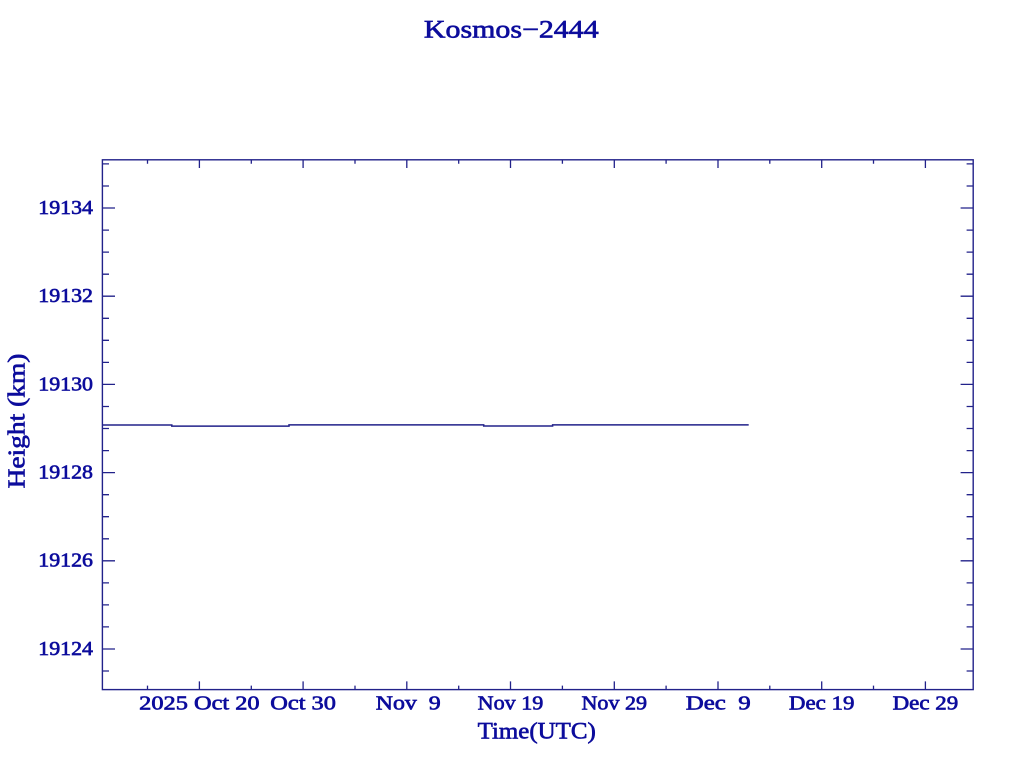 The height and width of the screenshot is (768, 1024). Describe the element at coordinates (65, 208) in the screenshot. I see `svg-text: 19134` at that location.